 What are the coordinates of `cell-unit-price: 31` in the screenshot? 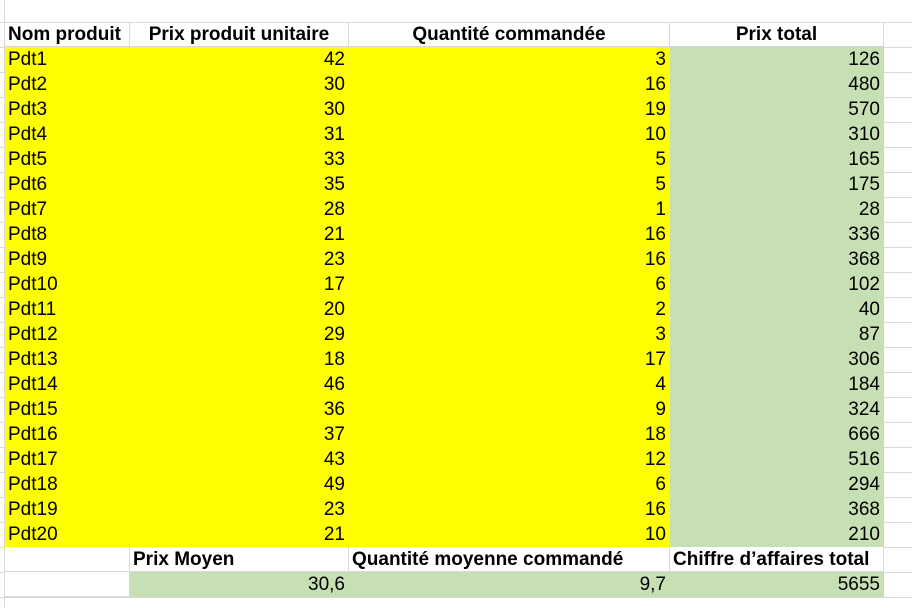 It's located at (239, 134).